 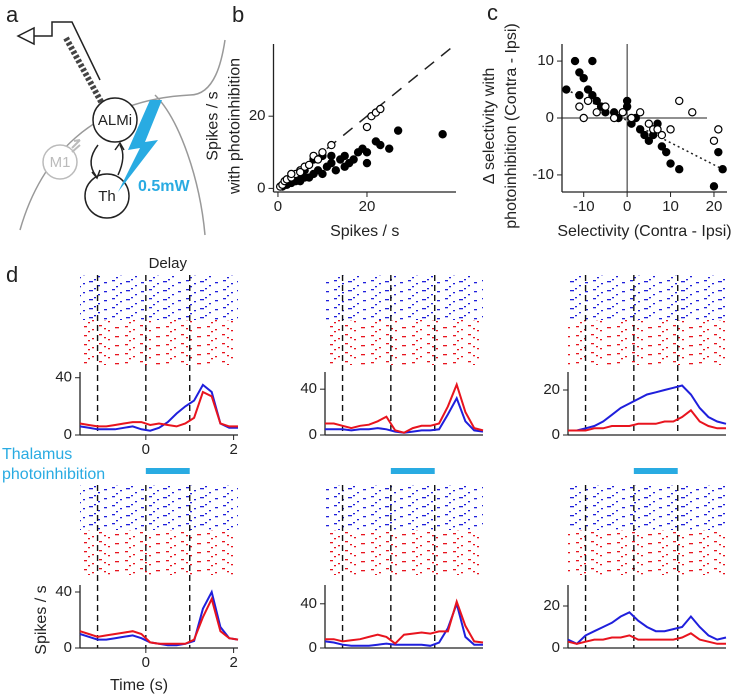 I want to click on power-label: 0.5mW, so click(x=164, y=186).